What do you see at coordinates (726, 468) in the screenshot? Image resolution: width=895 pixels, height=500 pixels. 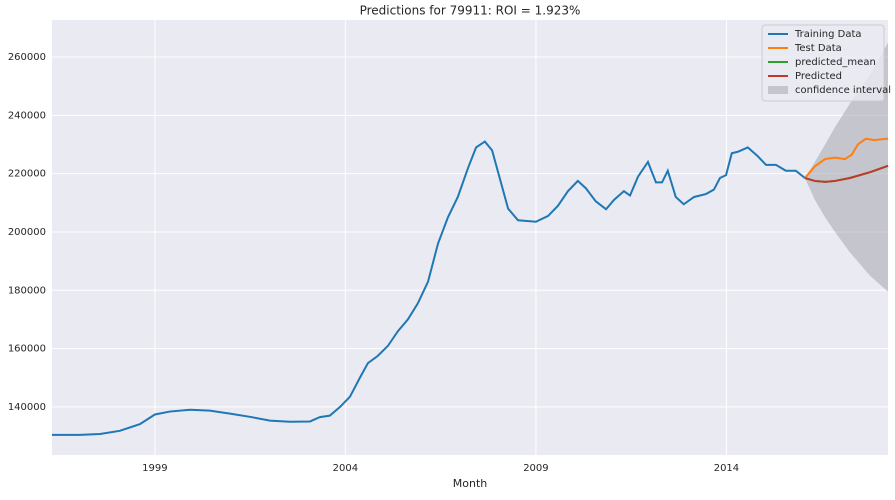 I see `x-tick-label: 2014` at bounding box center [726, 468].